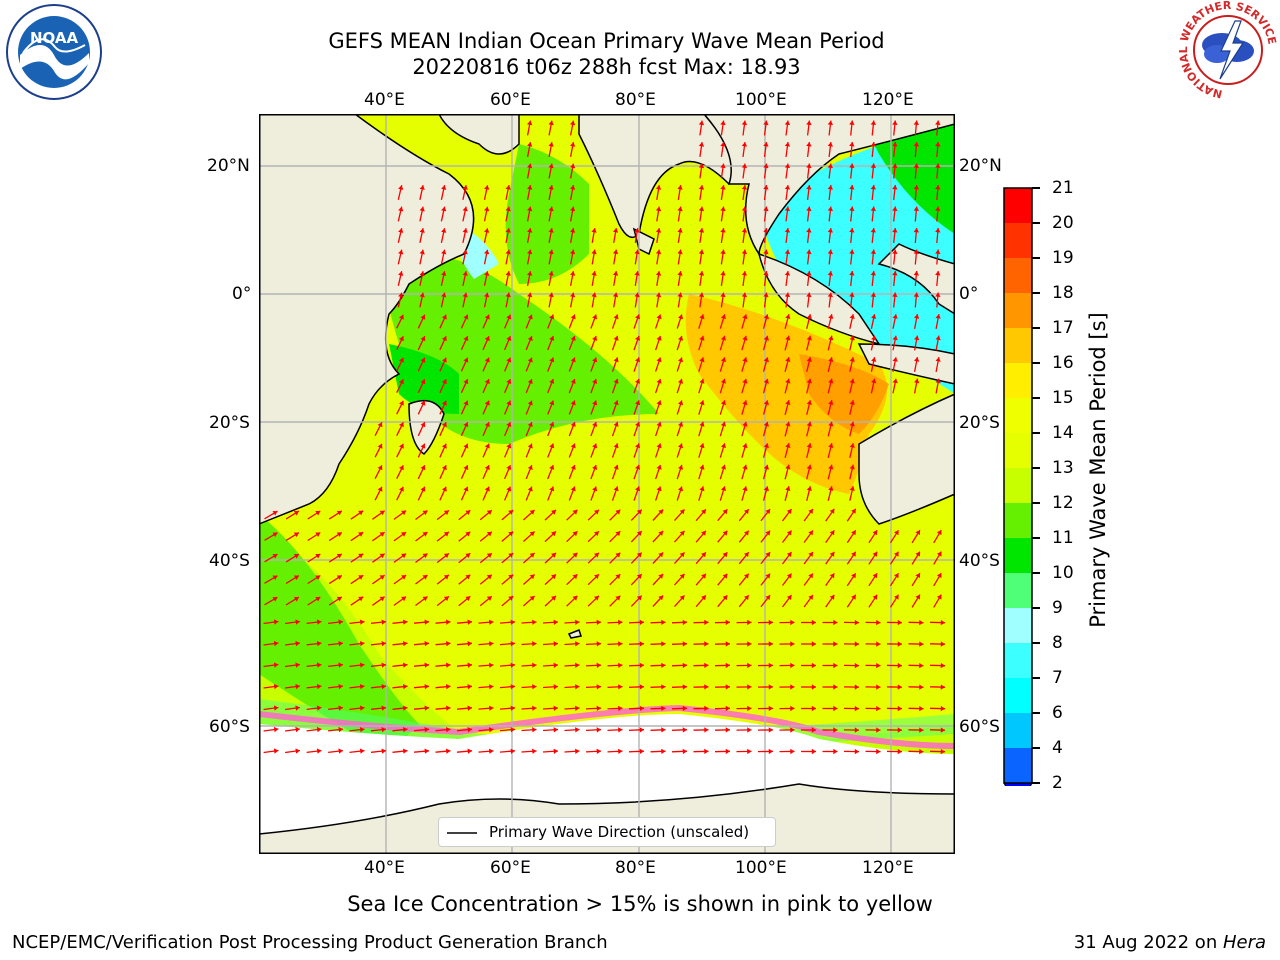 The image size is (1280, 960). What do you see at coordinates (1057, 608) in the screenshot?
I see `colorbar-tick-label: 9` at bounding box center [1057, 608].